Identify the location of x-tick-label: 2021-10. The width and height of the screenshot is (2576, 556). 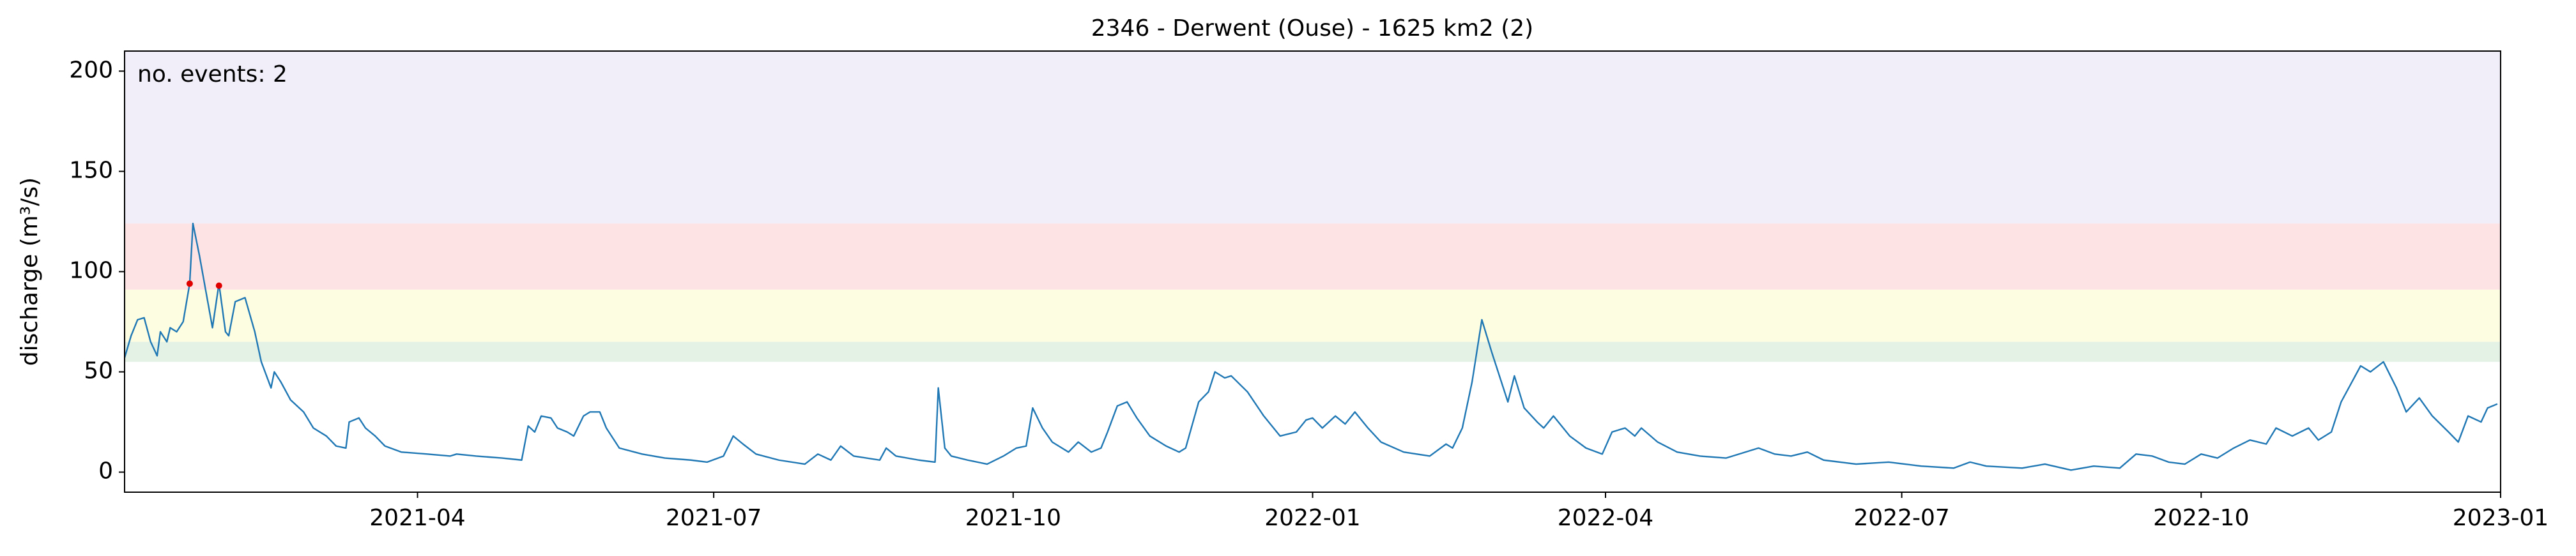
(1013, 518).